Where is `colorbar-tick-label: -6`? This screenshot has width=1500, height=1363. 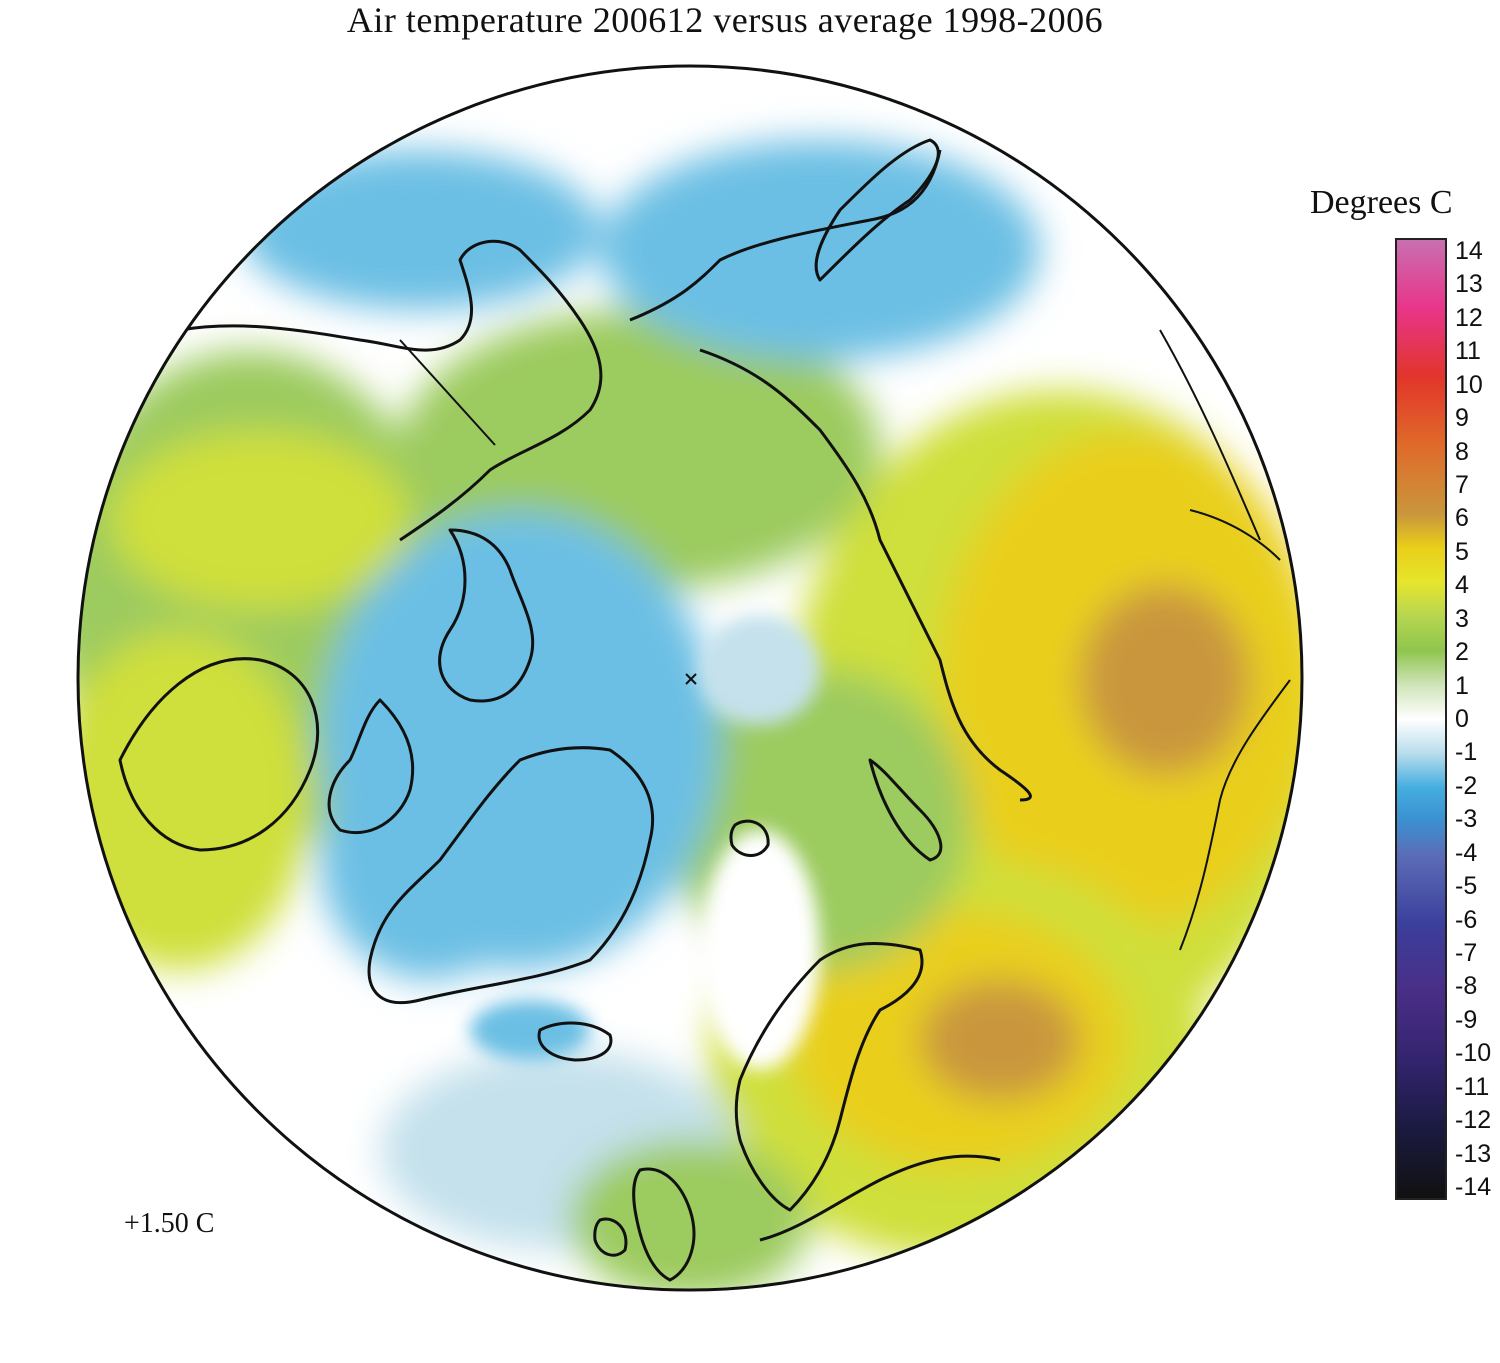
colorbar-tick-label: -6 is located at coordinates (1466, 919).